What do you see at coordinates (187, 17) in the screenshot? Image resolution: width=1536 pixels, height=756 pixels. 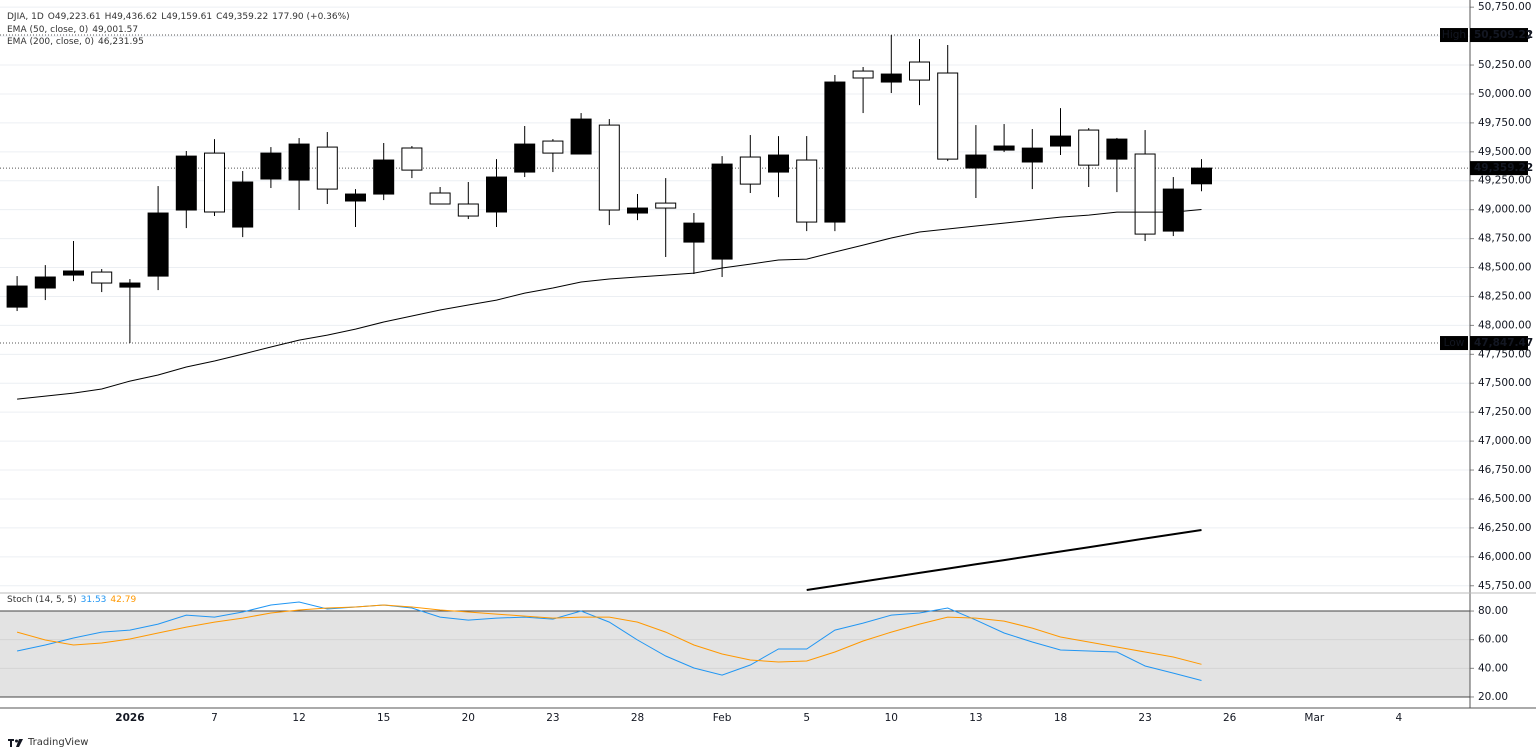 I see `ohlc-label: L49,159.61` at bounding box center [187, 17].